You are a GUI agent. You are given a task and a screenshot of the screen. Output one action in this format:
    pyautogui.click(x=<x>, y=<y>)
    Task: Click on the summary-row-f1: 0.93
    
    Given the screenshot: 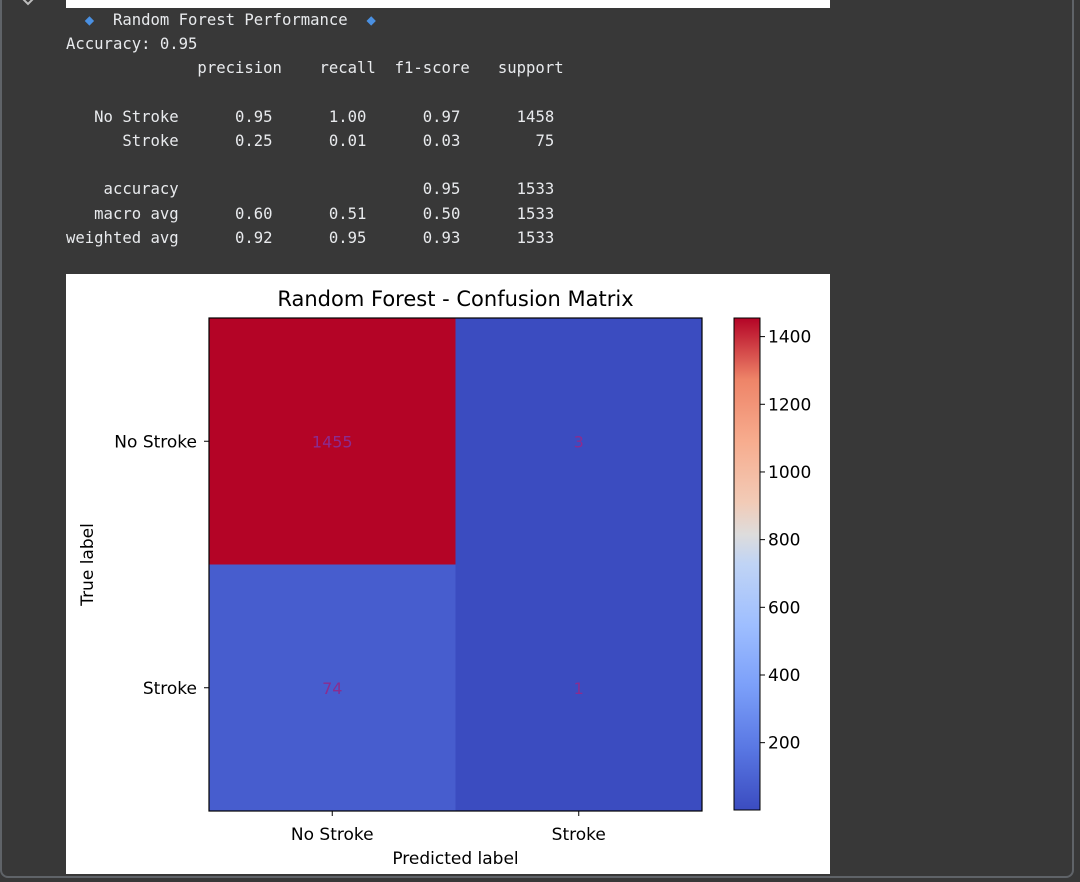 What is the action you would take?
    pyautogui.click(x=413, y=237)
    